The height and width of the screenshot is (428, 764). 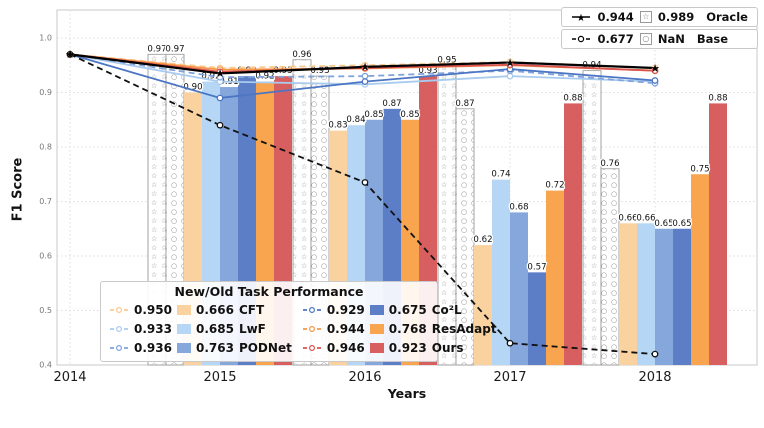 I want to click on legend-row-podnet: 0.936 0.763 PODNet, so click(x=200, y=347).